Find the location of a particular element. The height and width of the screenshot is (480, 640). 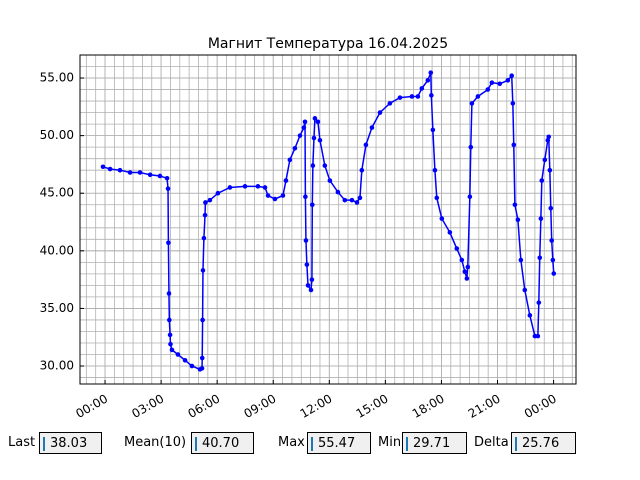

stat-box: 38.03 is located at coordinates (70, 443).